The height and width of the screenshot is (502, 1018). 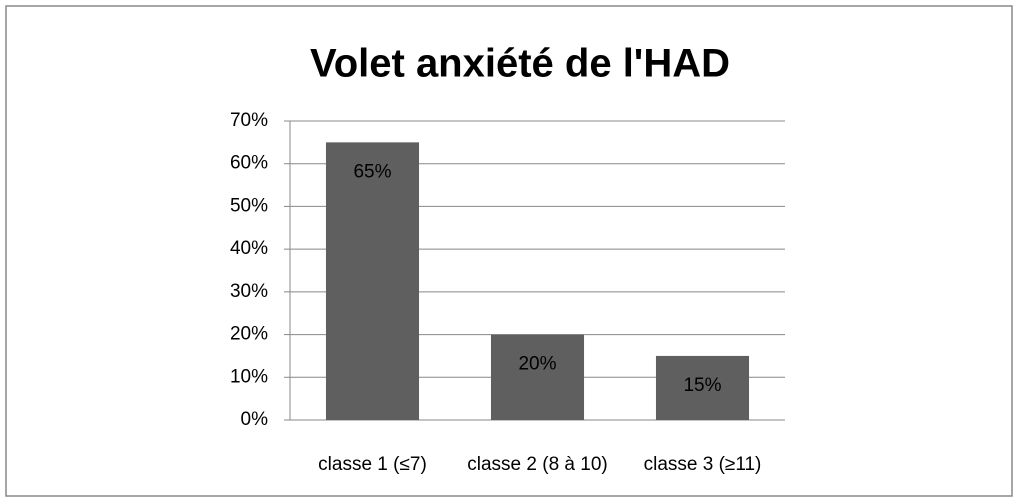 What do you see at coordinates (249, 205) in the screenshot?
I see `y-tick-label: 50%` at bounding box center [249, 205].